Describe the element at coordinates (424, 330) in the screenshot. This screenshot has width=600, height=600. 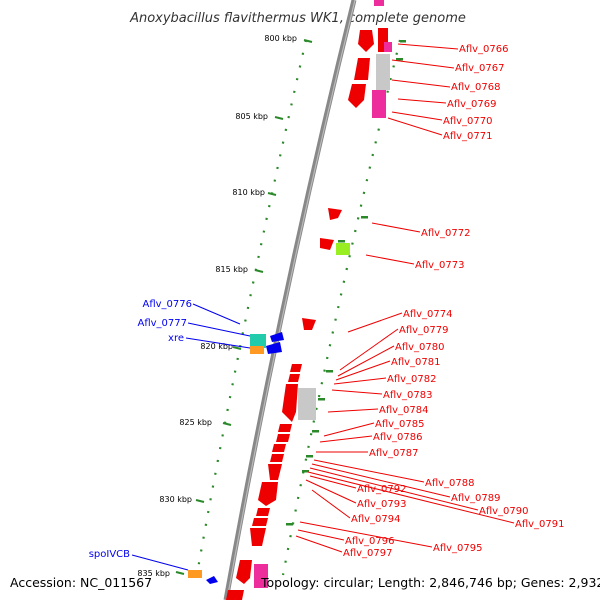
I see `gene-label-Aflv_0779: Aflv_0779` at that location.